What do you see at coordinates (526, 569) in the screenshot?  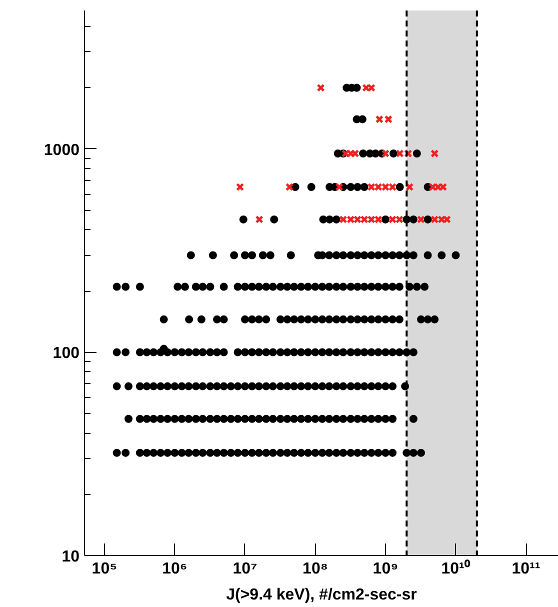 I see `x-tick-label: 10¹¹` at bounding box center [526, 569].